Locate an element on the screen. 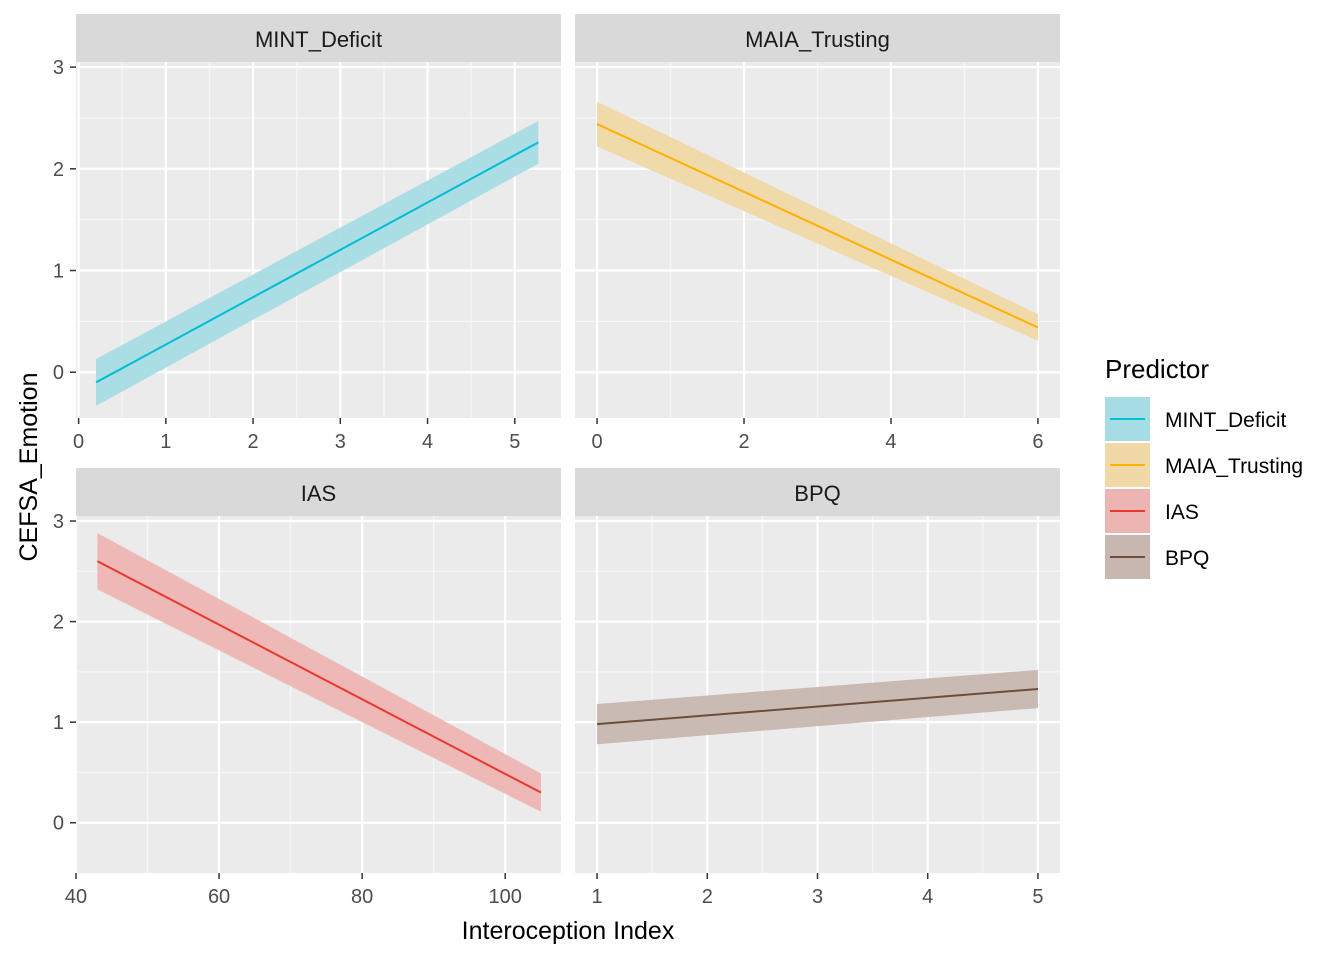  facet-strip-label: IAS is located at coordinates (318, 493).